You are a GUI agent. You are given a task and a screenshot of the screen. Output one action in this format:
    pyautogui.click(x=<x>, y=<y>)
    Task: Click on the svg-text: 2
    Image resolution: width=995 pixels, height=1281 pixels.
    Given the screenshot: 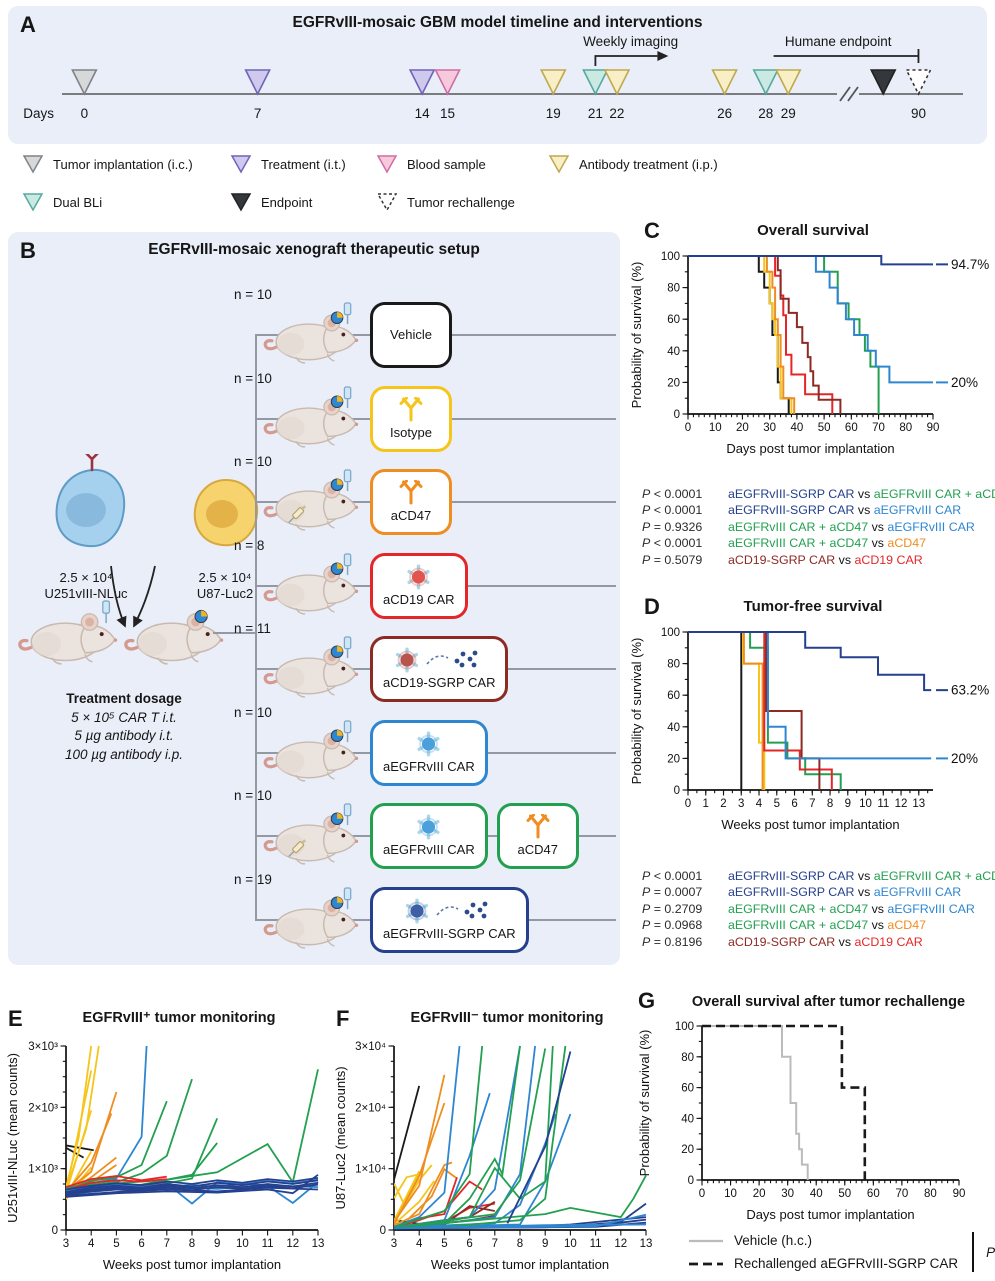 What is the action you would take?
    pyautogui.click(x=723, y=804)
    